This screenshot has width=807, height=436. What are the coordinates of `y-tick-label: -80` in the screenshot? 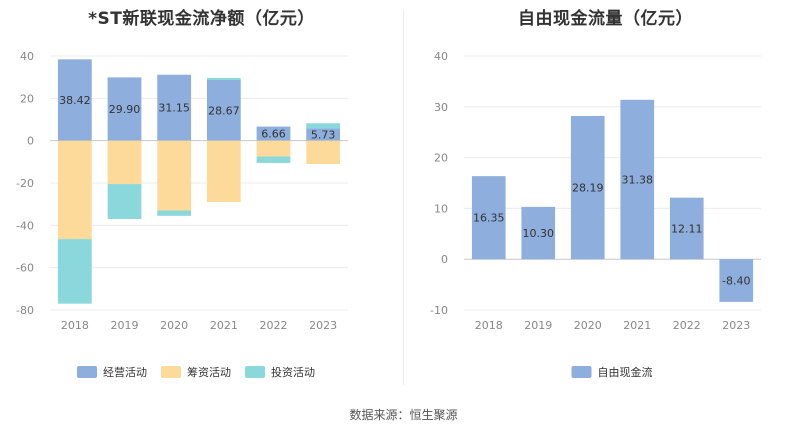 It's located at (25, 310).